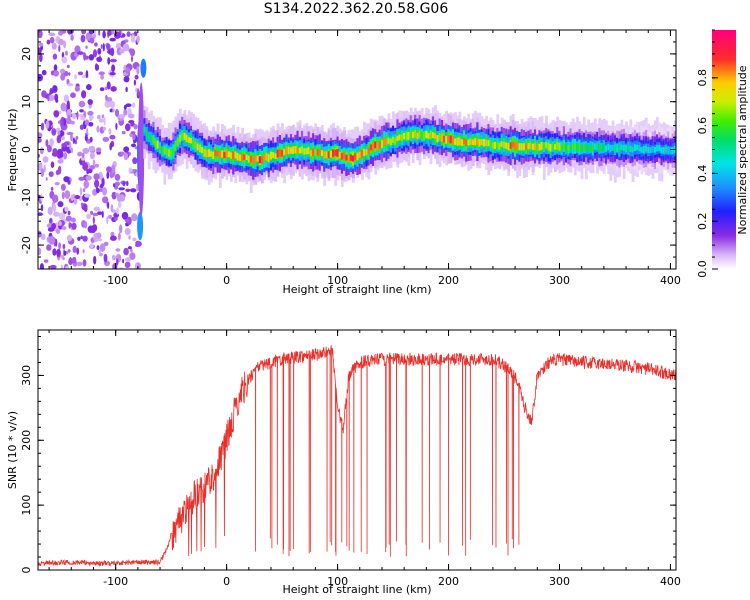 The height and width of the screenshot is (600, 750). I want to click on colorbar-gradient, so click(724, 149).